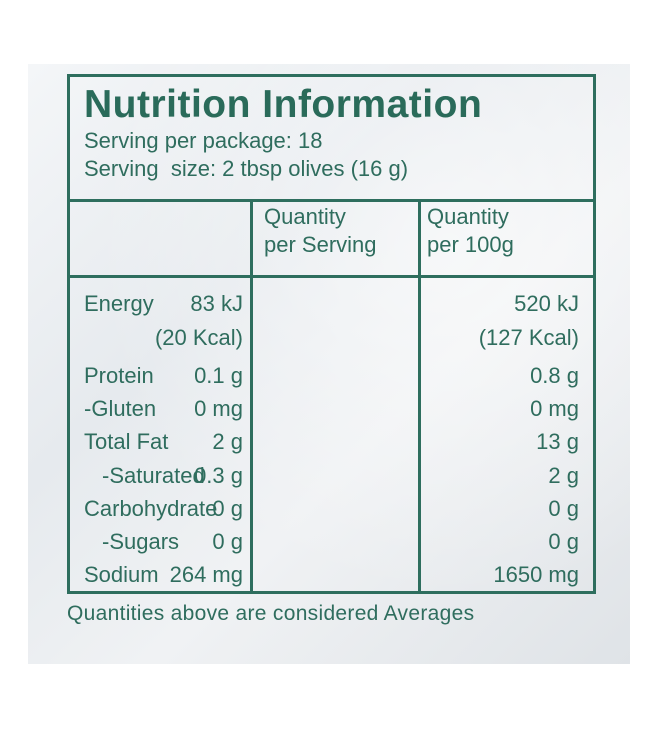 The image size is (658, 734). Describe the element at coordinates (121, 574) in the screenshot. I see `nutrient-name: Sodium` at that location.